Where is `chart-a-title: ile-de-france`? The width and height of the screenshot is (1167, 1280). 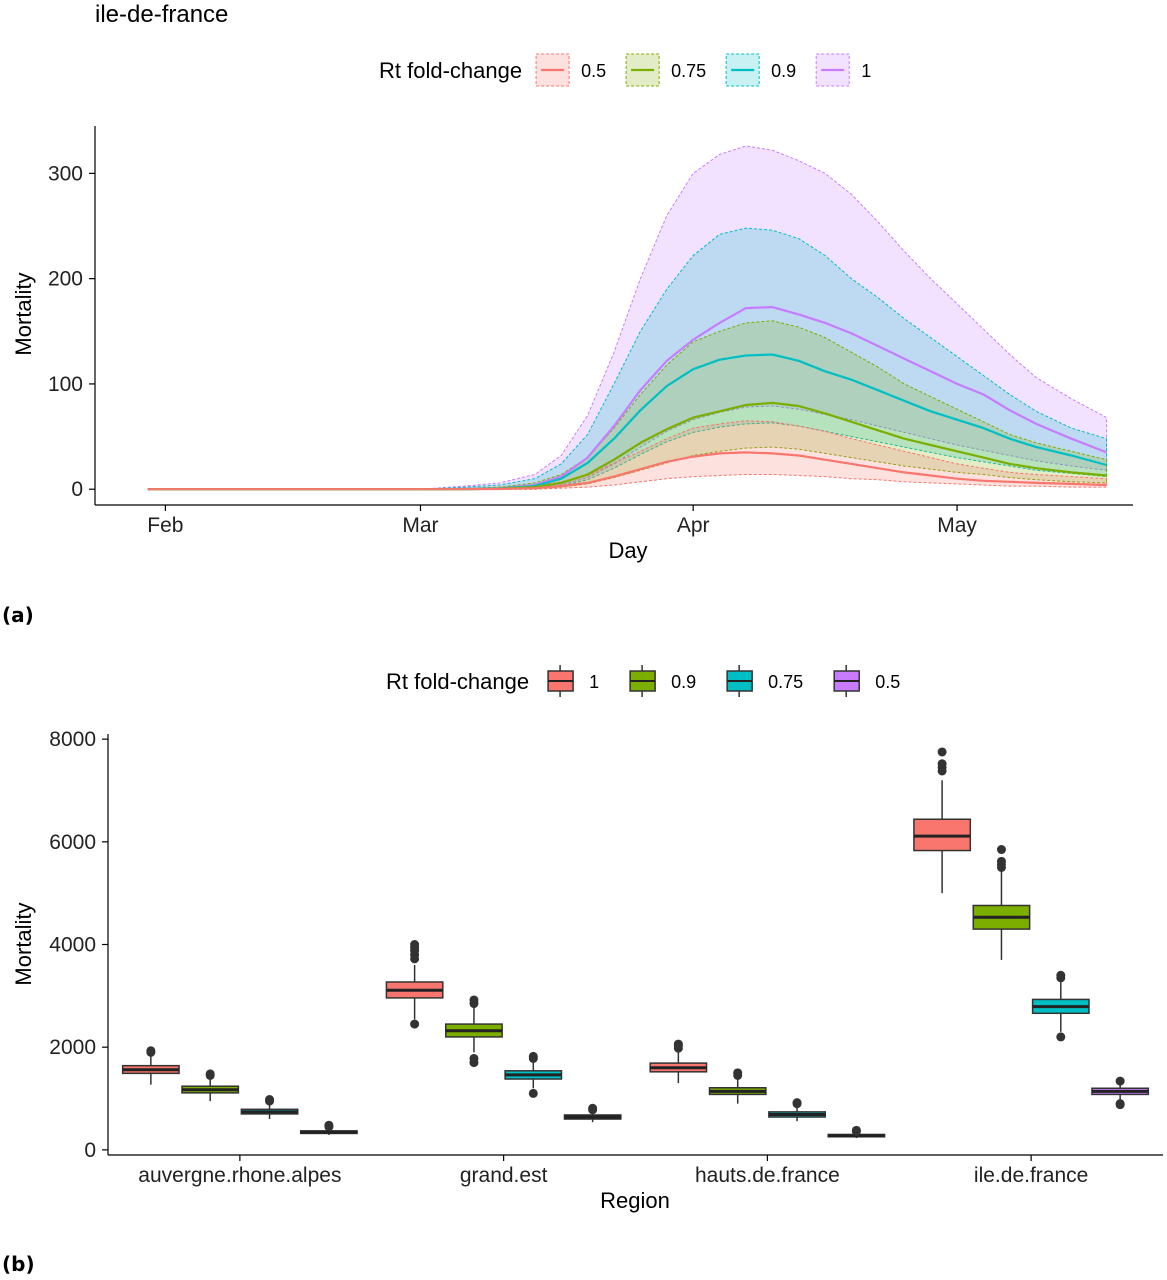
chart-a-title: ile-de-france is located at coordinates (161, 14).